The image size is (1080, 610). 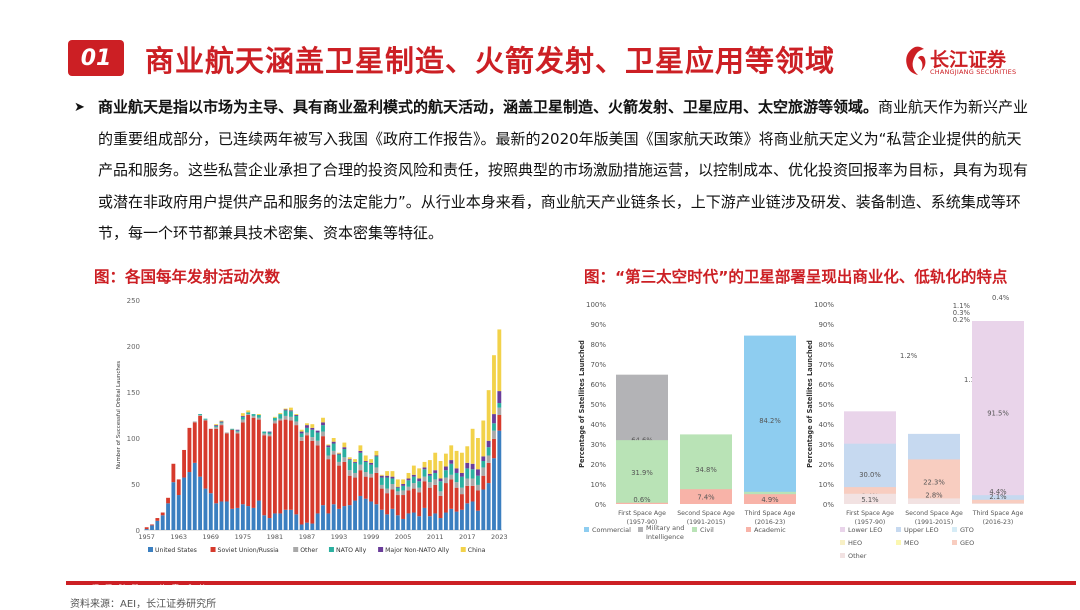 What do you see at coordinates (770, 522) in the screenshot?
I see `x-tick-label-years: (2016-23)` at bounding box center [770, 522].